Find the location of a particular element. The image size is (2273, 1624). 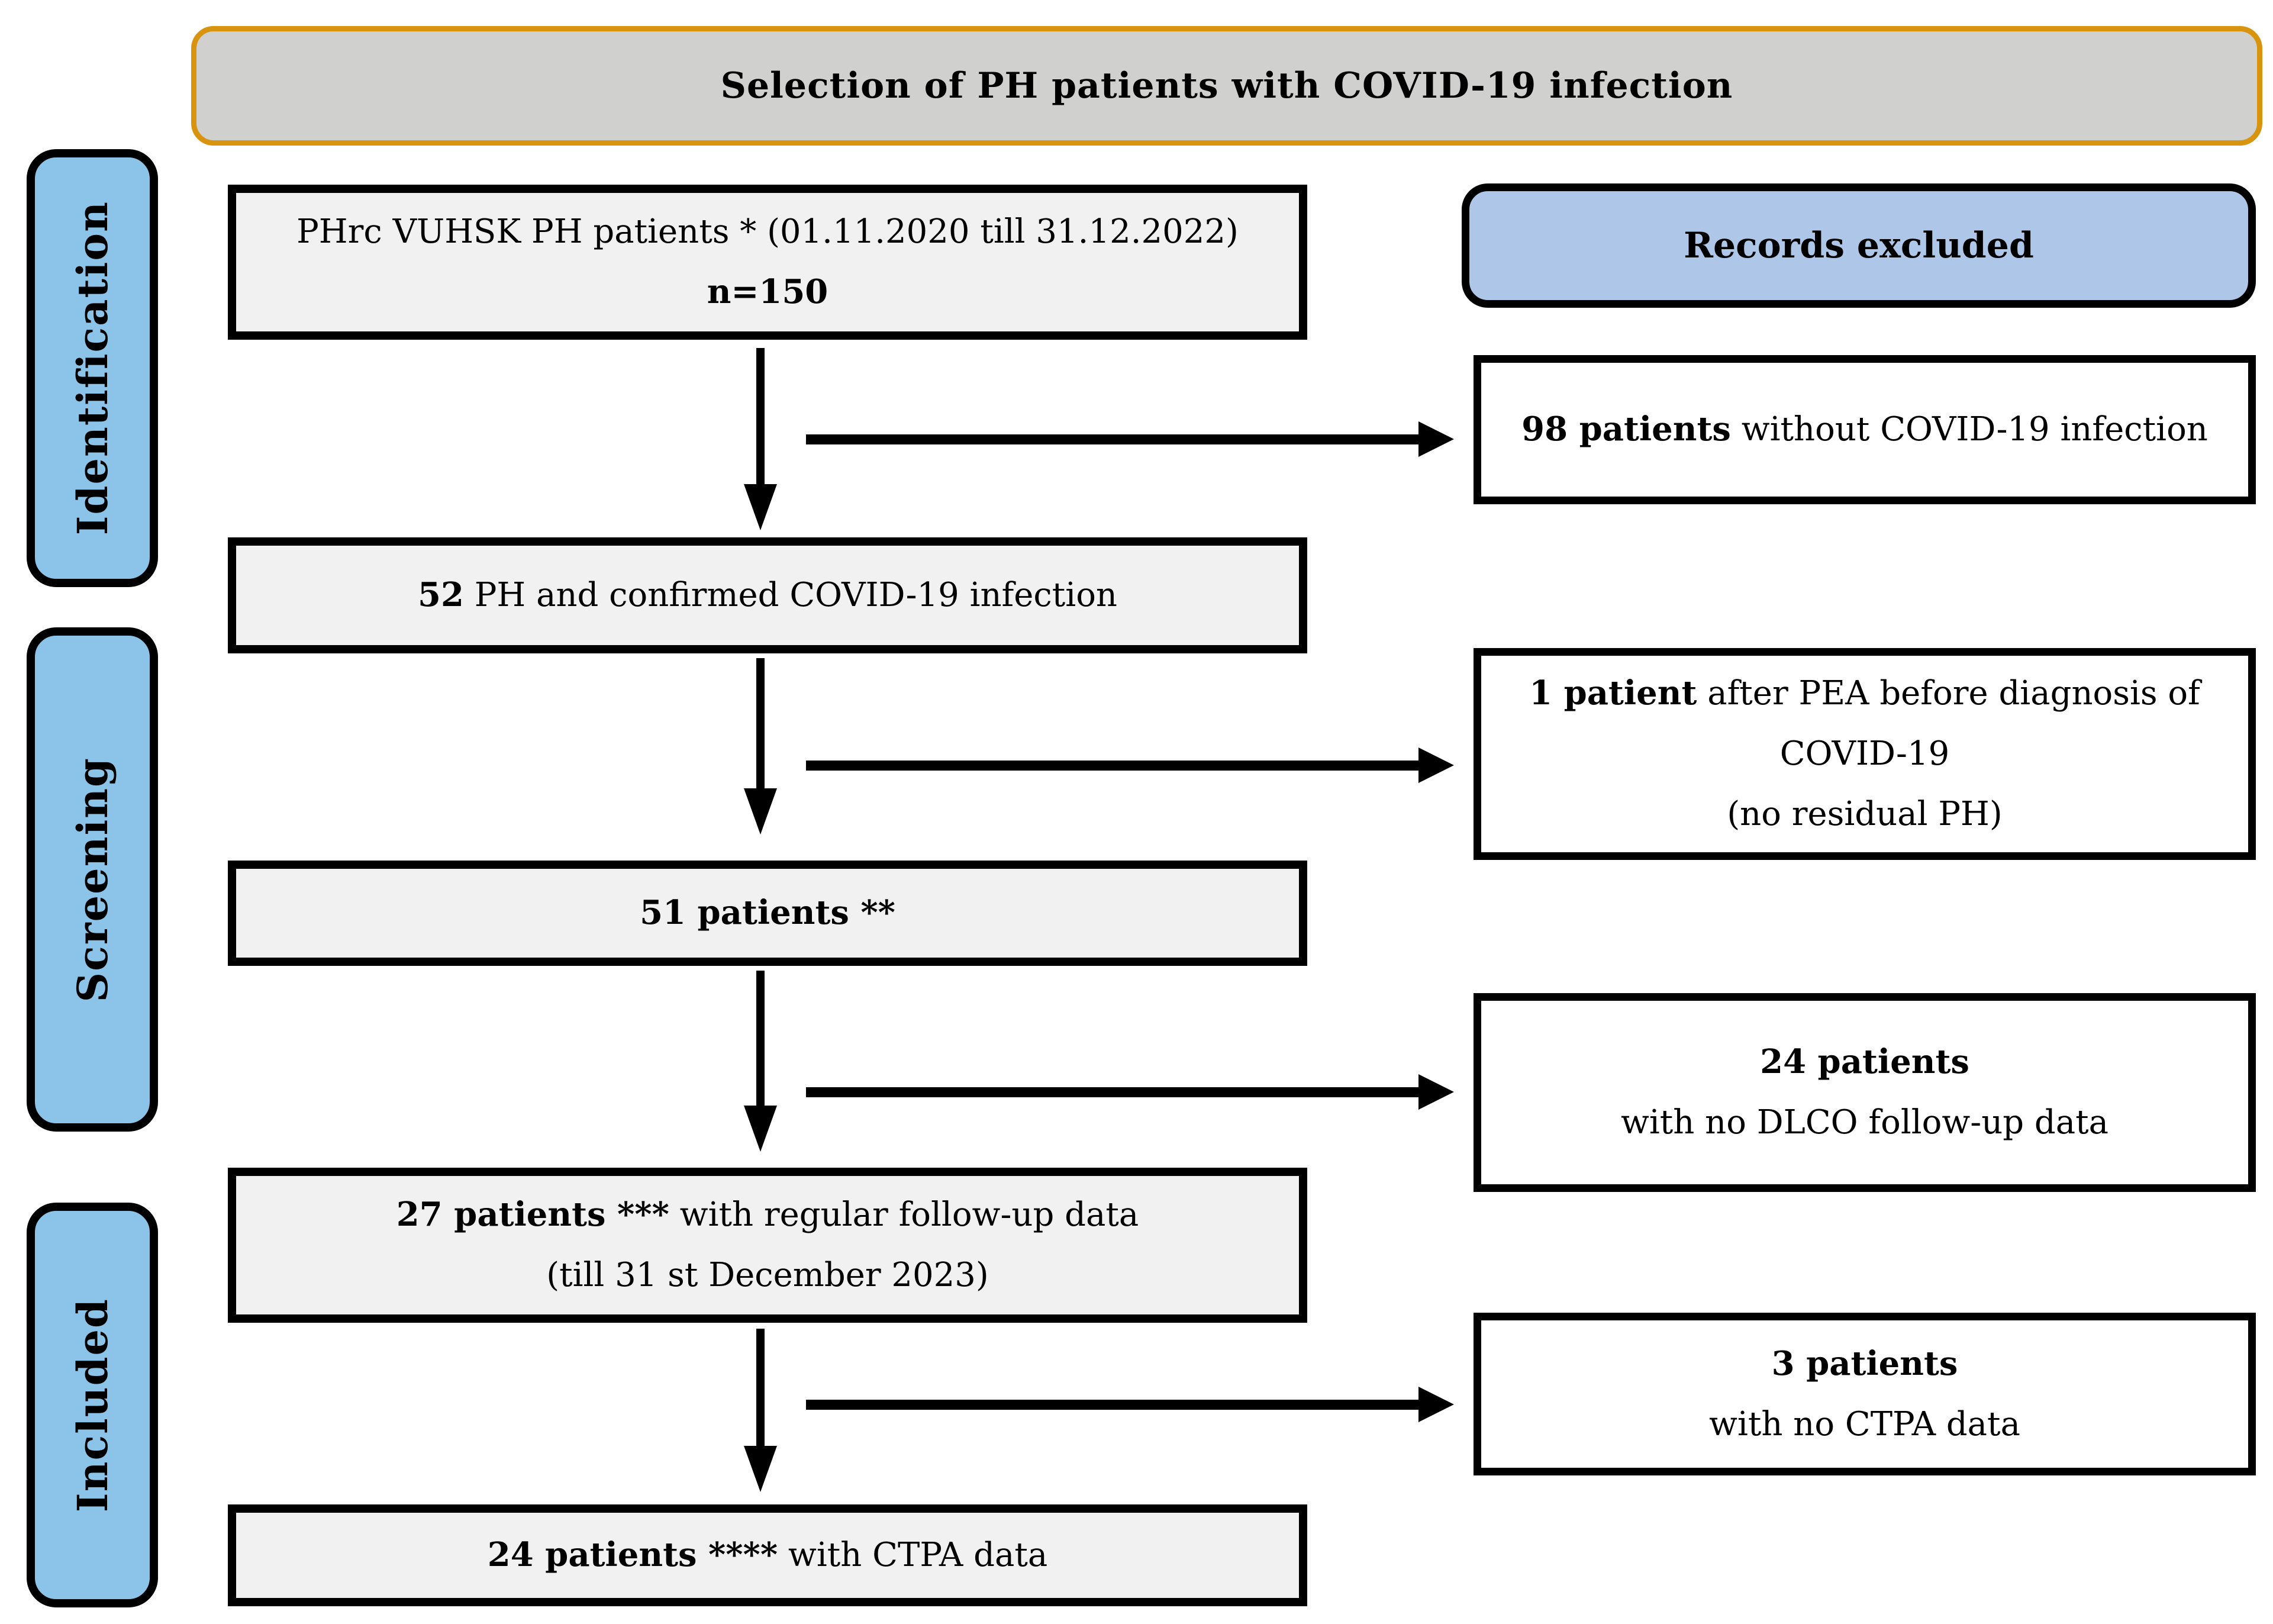

flow-box-51-patients: 51 patients ** is located at coordinates (767, 913).